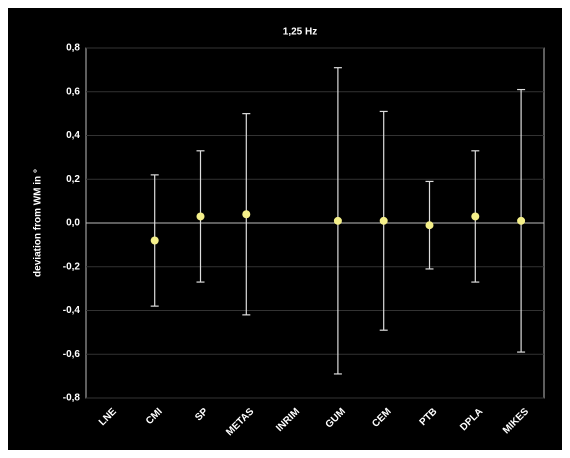  Describe the element at coordinates (72, 310) in the screenshot. I see `y-tick-label: -0,4` at that location.